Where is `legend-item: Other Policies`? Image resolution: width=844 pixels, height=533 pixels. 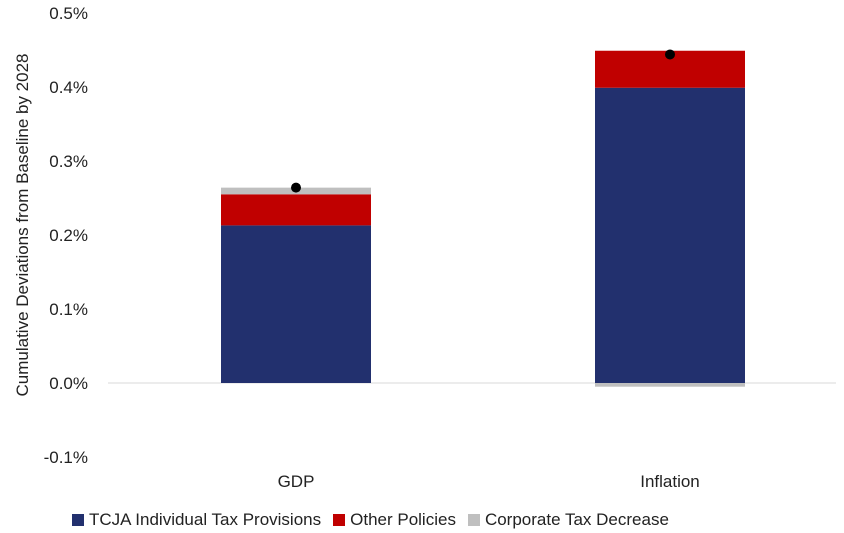
legend-item: Other Policies is located at coordinates (394, 520).